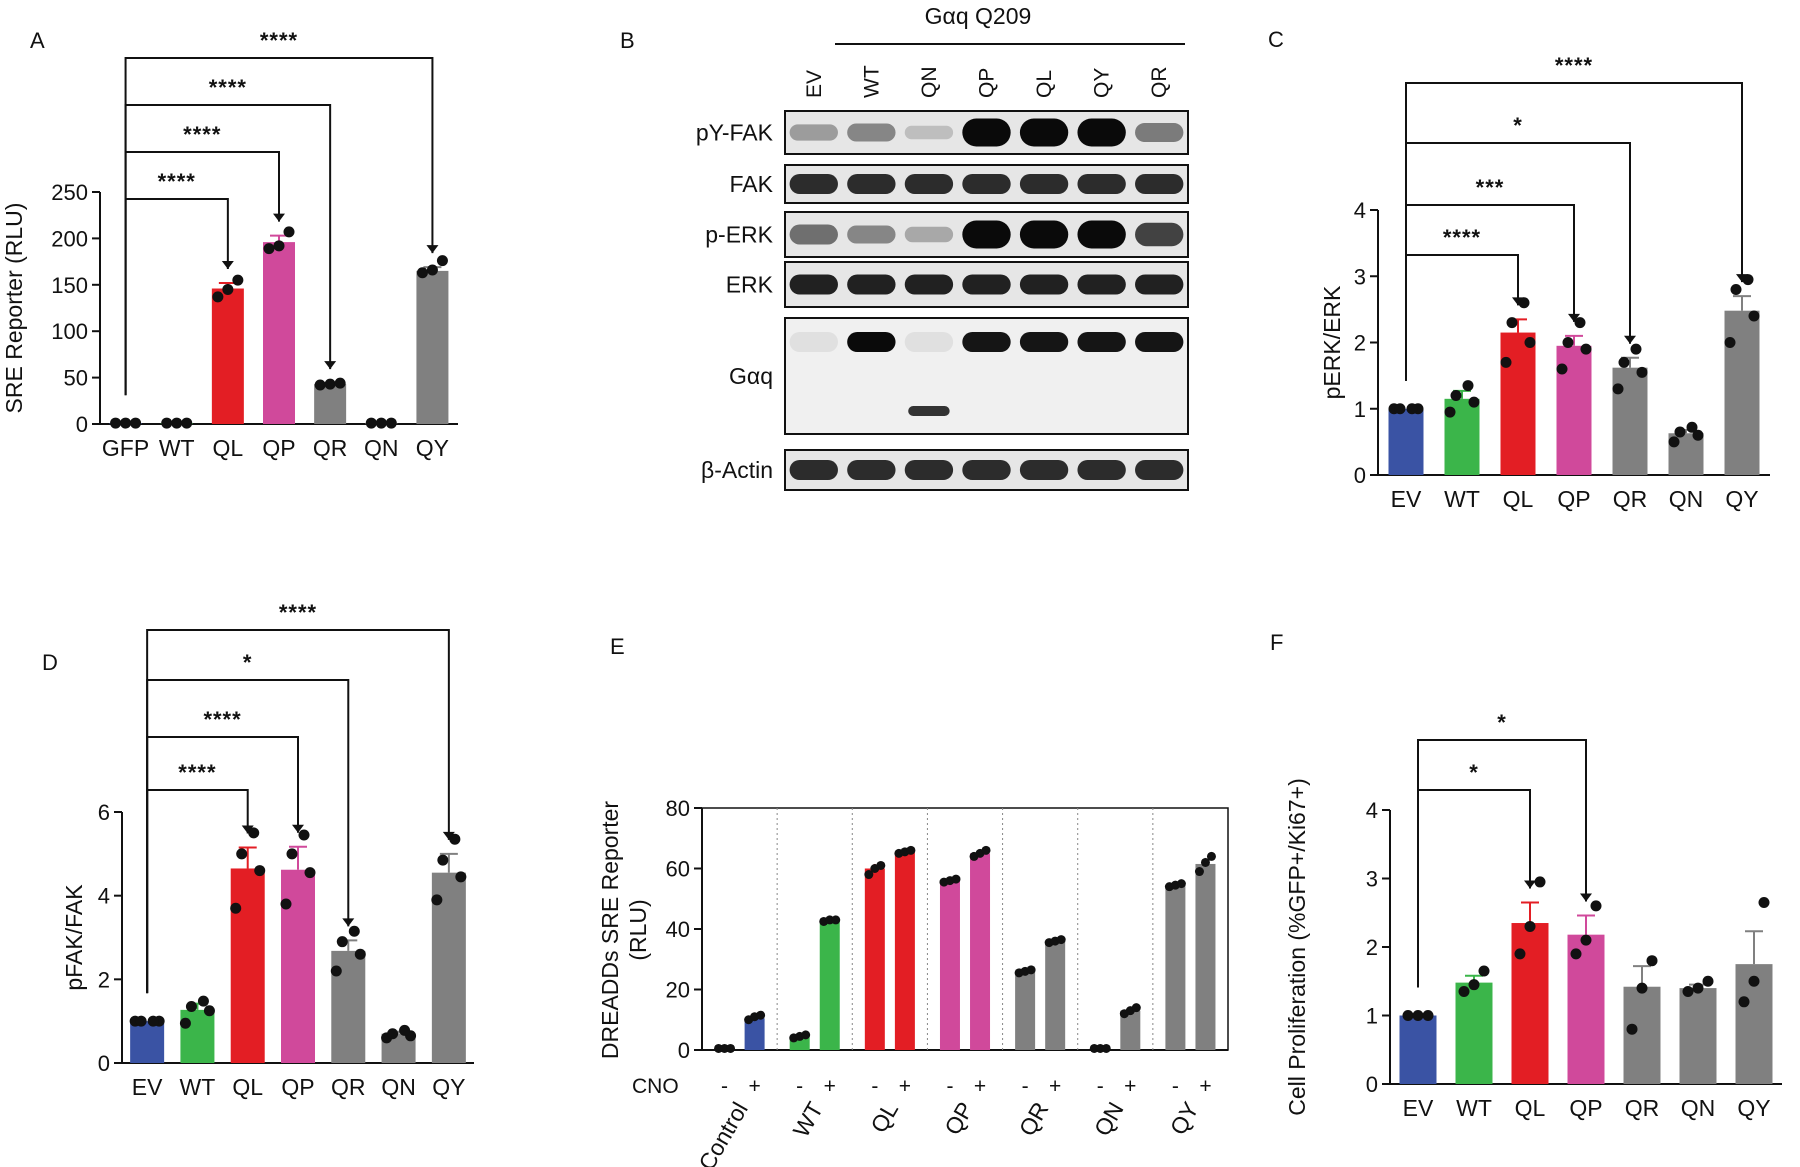 Image resolution: width=1800 pixels, height=1167 pixels. Describe the element at coordinates (829, 984) in the screenshot. I see `bar-wt-plus` at that location.